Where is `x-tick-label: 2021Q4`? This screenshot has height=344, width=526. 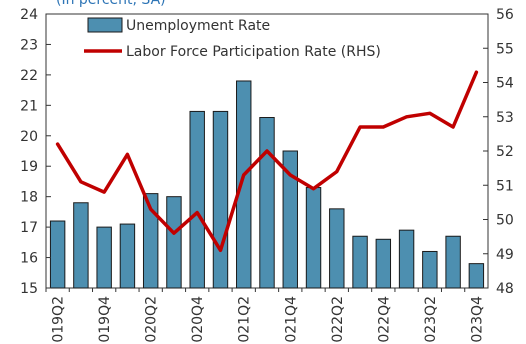 x-tick-label: 2021Q4 is located at coordinates (291, 320).